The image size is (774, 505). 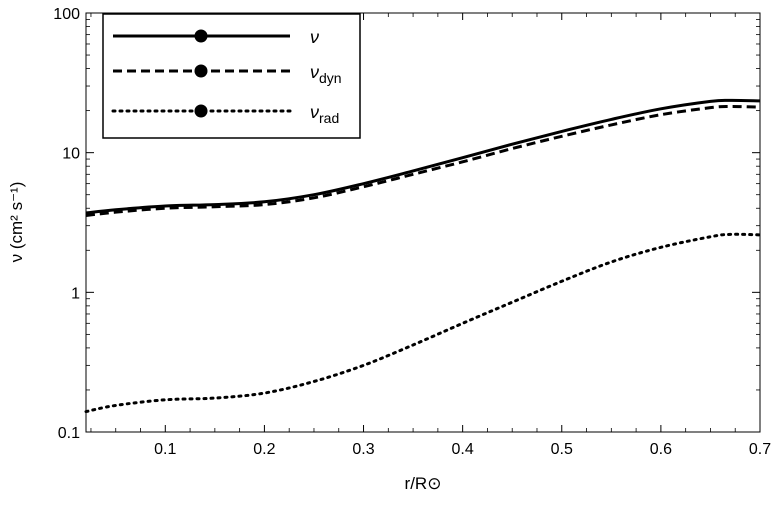 What do you see at coordinates (71, 154) in the screenshot?
I see `y-tick-label: 10` at bounding box center [71, 154].